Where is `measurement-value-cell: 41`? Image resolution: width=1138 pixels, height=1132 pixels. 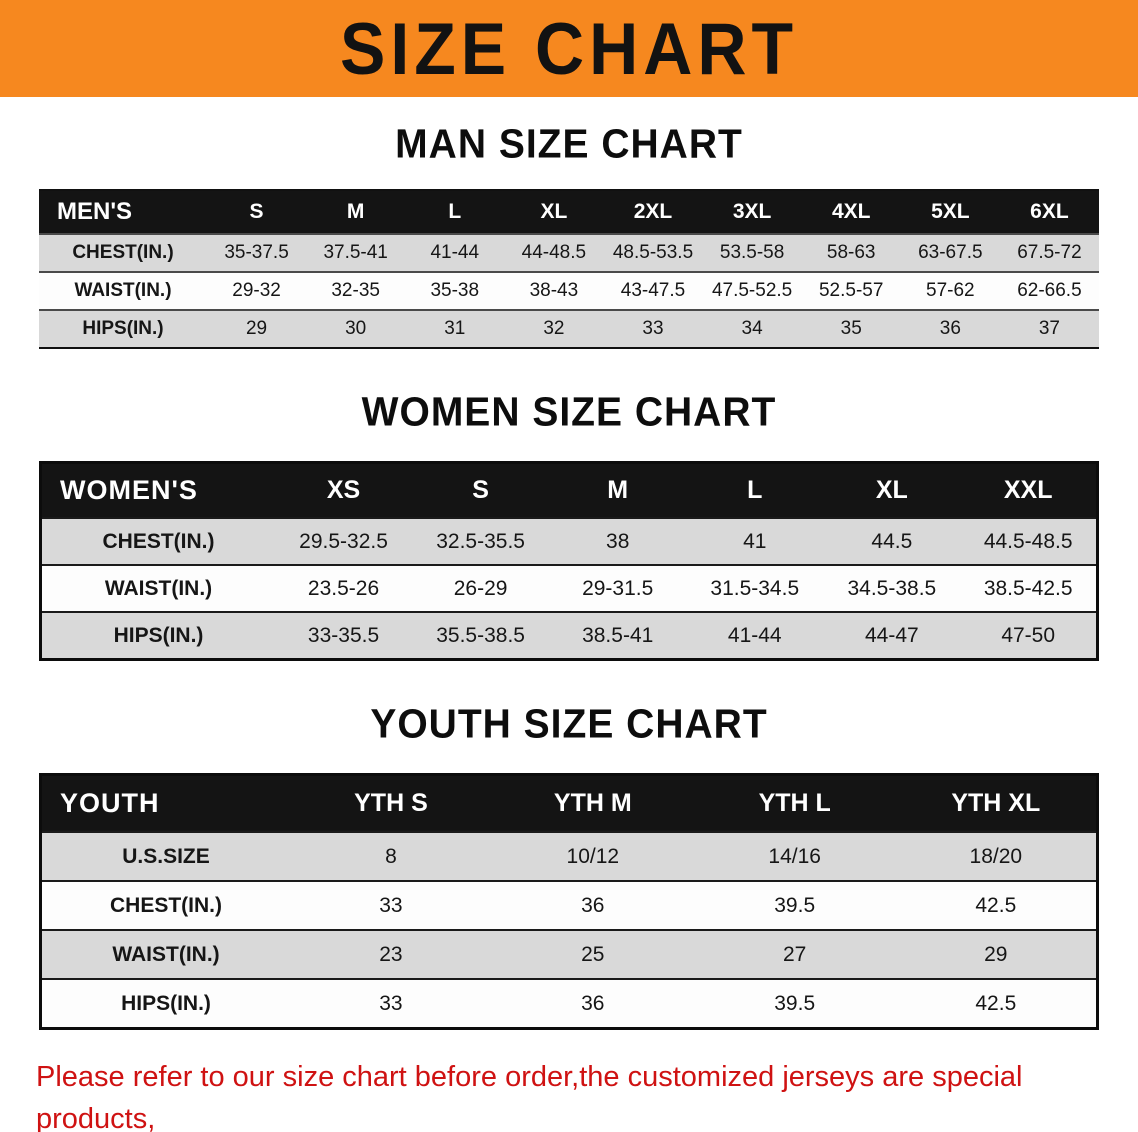 measurement-value-cell: 41 is located at coordinates (755, 541).